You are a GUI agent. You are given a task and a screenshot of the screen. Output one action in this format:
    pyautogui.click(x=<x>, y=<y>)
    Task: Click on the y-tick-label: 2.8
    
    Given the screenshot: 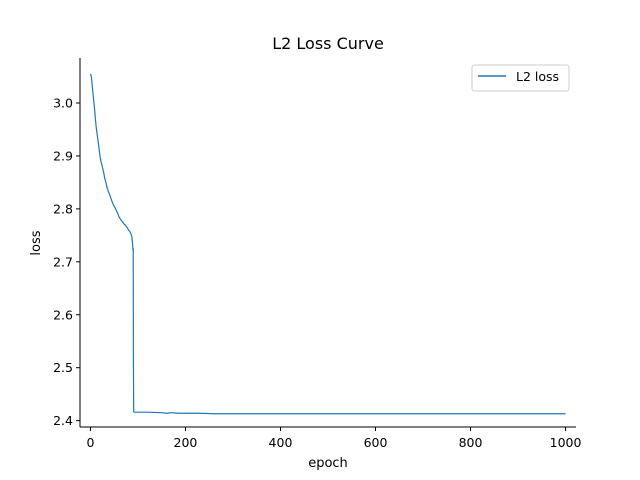 What is the action you would take?
    pyautogui.click(x=63, y=208)
    